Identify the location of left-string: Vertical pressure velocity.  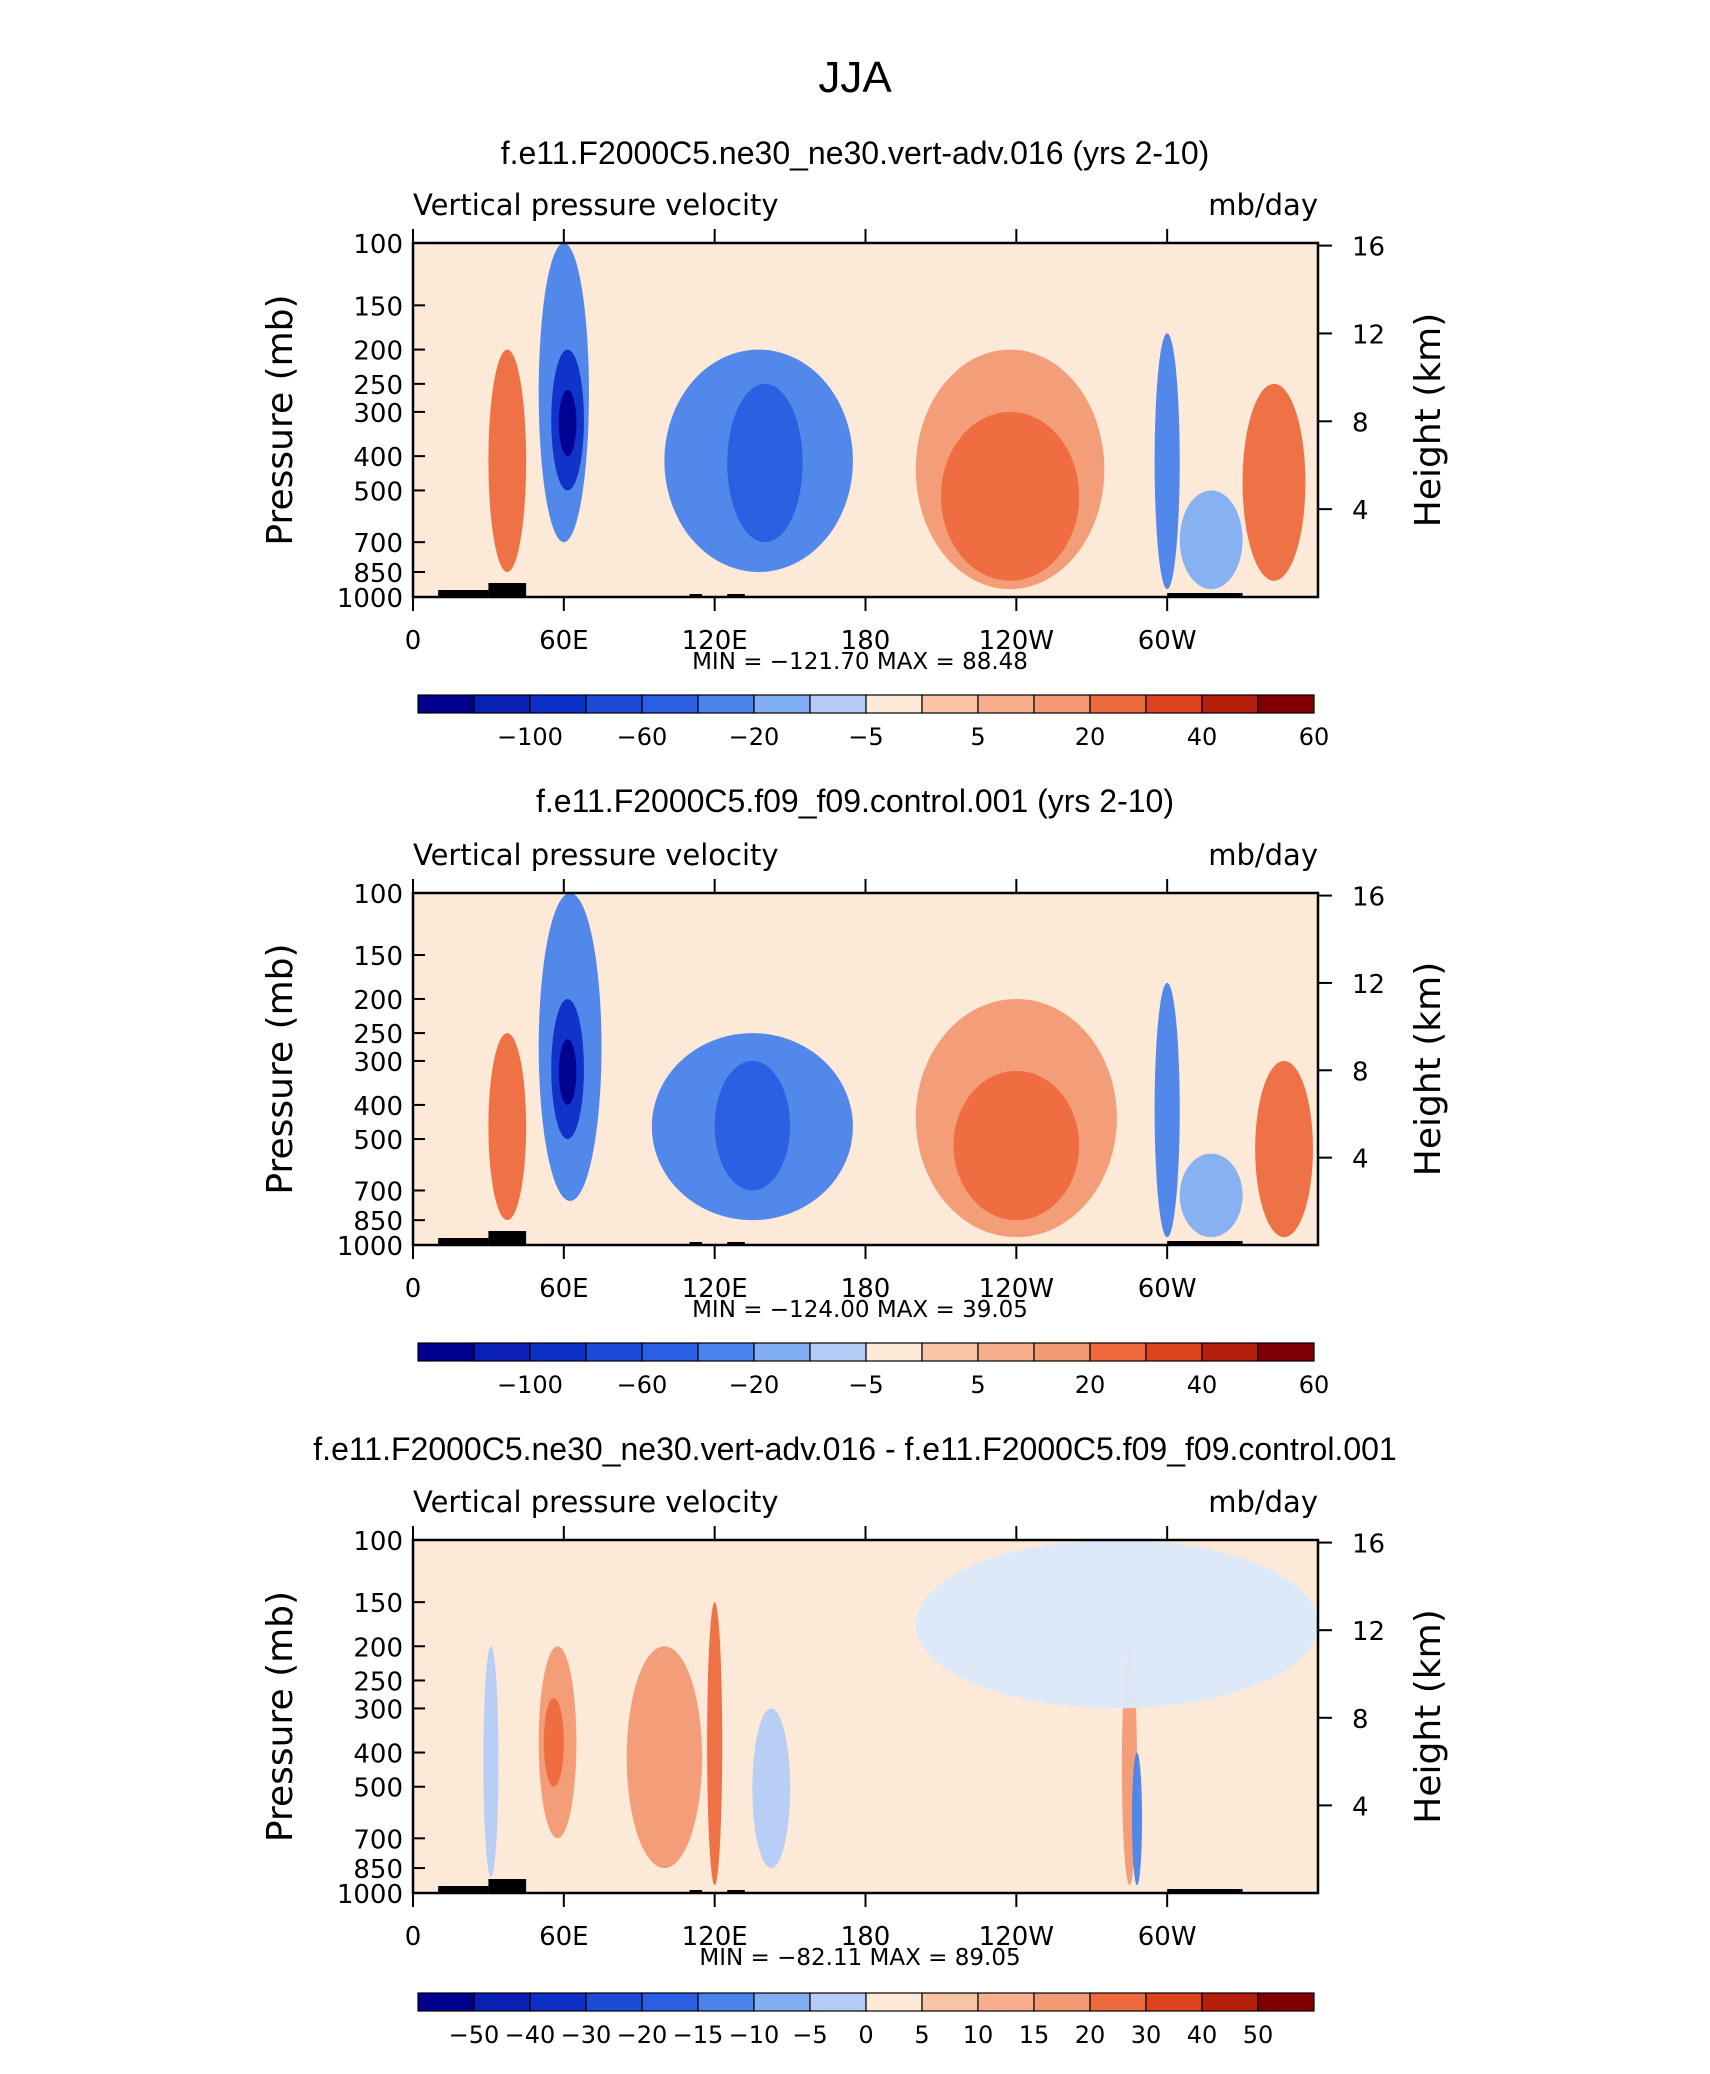
(596, 1502).